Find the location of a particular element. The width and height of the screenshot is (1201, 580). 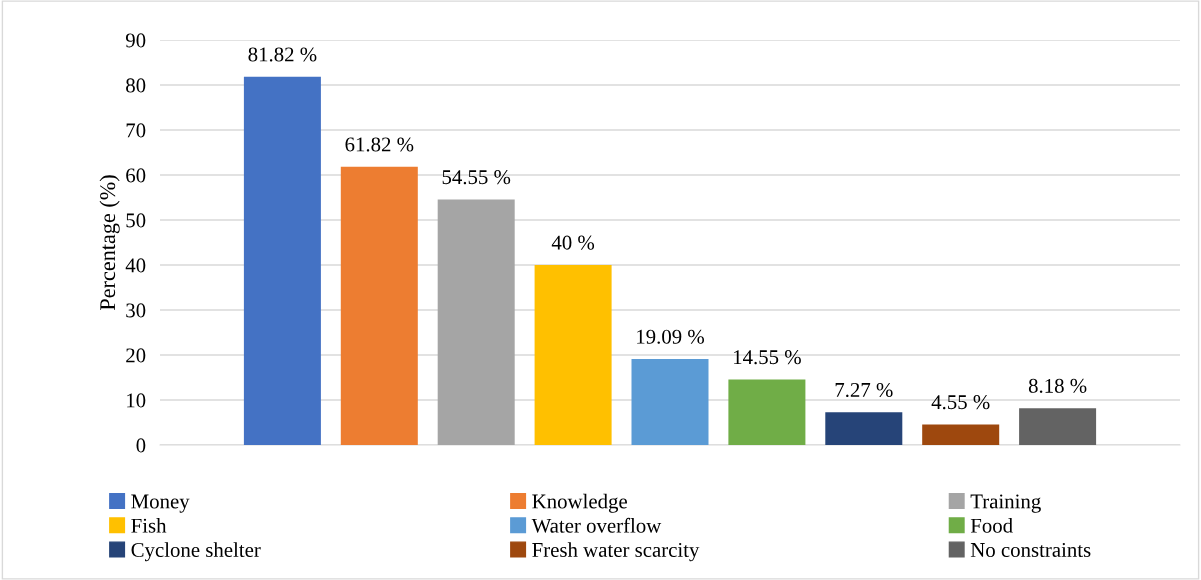

data-label: 14.55 % is located at coordinates (767, 357).